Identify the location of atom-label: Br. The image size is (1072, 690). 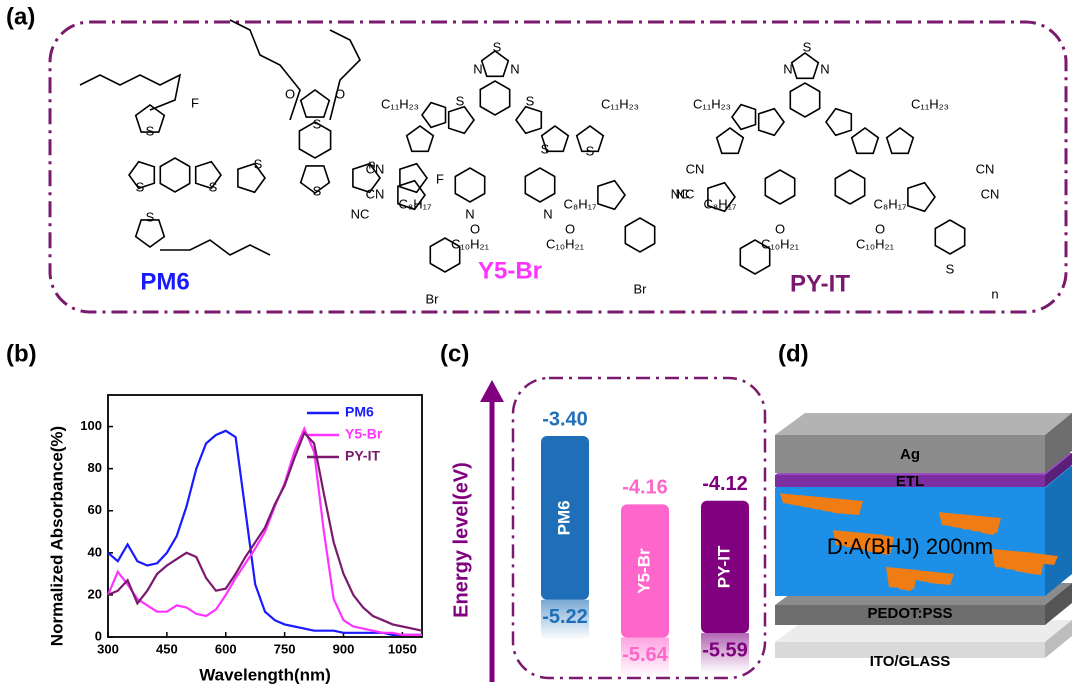
(433, 298).